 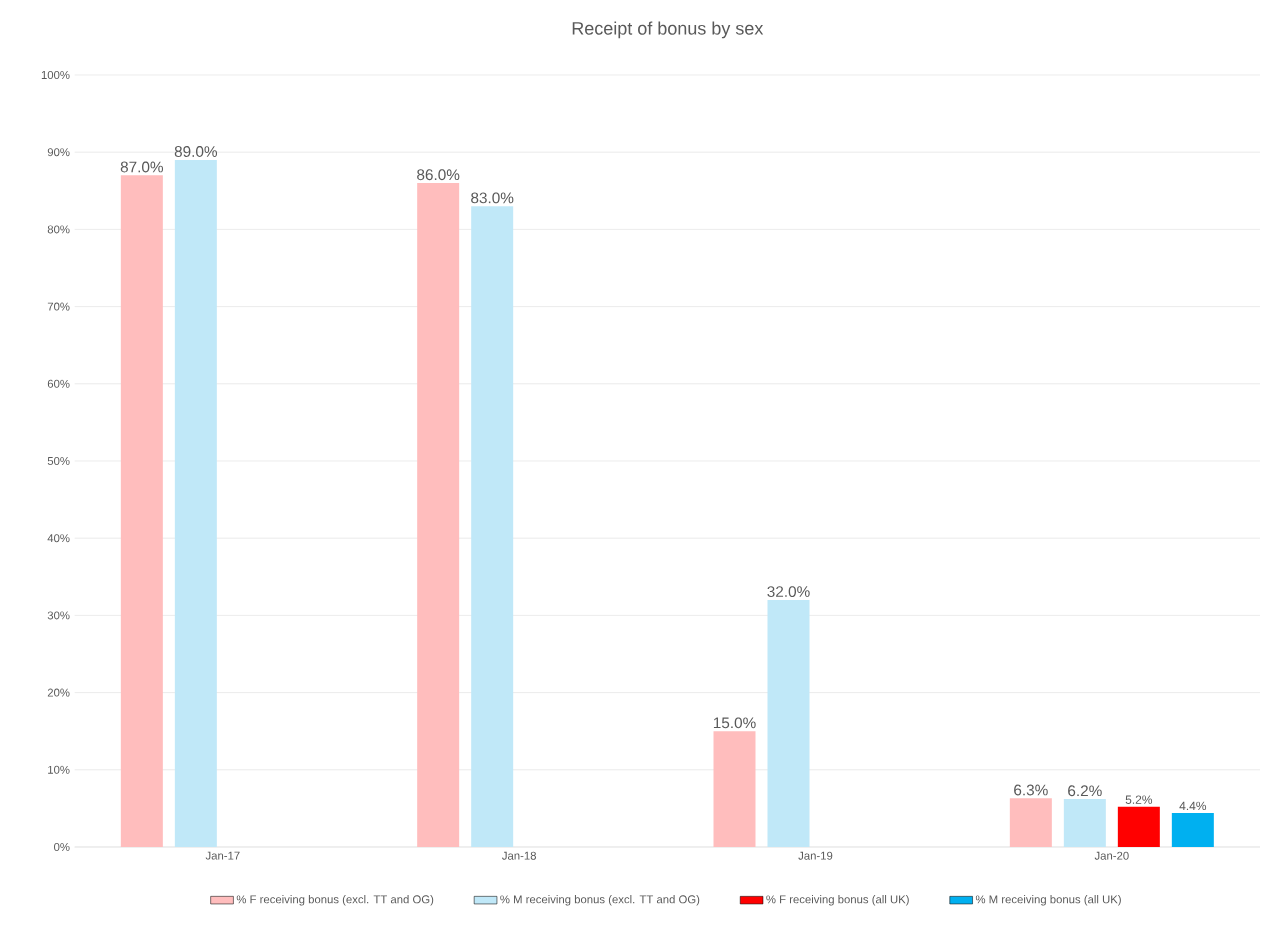 What do you see at coordinates (519, 855) in the screenshot?
I see `x-tick-label: Jan-18` at bounding box center [519, 855].